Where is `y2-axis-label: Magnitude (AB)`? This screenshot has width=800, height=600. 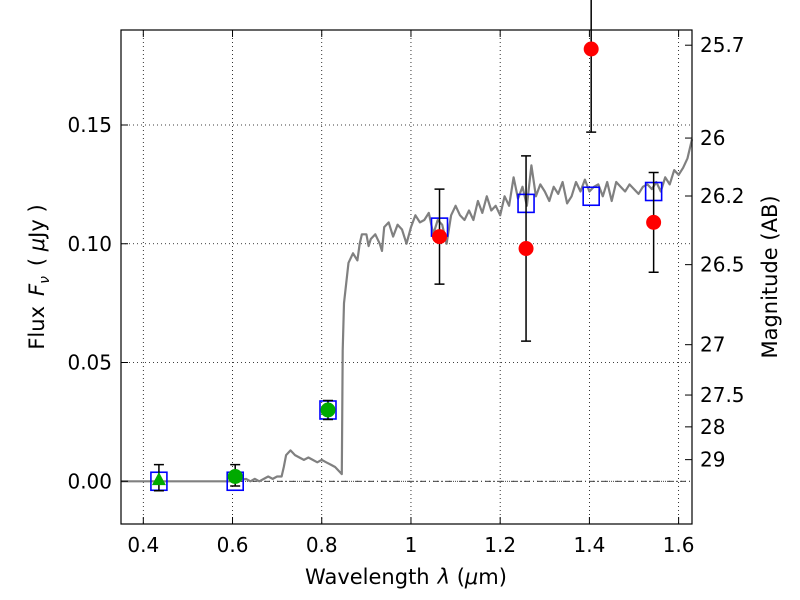
y2-axis-label: Magnitude (AB) is located at coordinates (770, 276).